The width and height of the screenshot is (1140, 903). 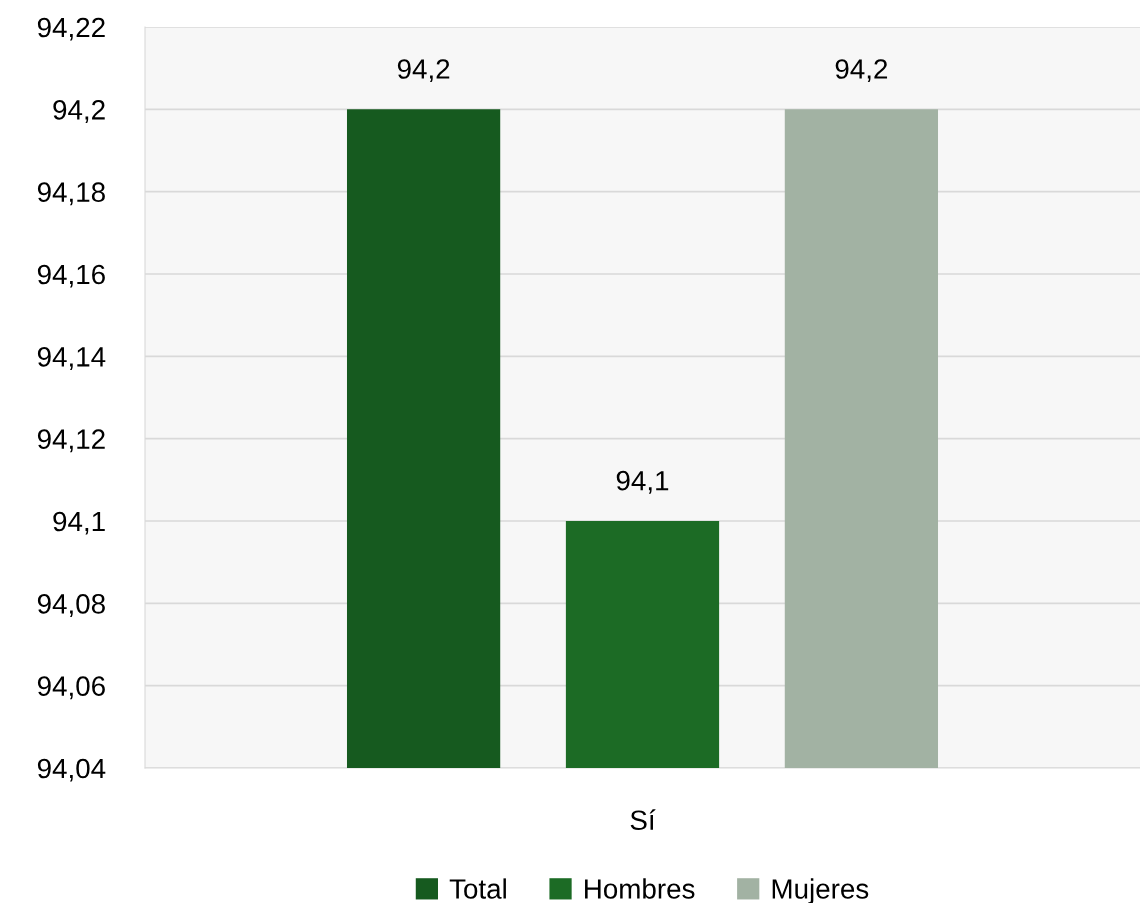 What do you see at coordinates (642, 482) in the screenshot?
I see `data-label: 94,1` at bounding box center [642, 482].